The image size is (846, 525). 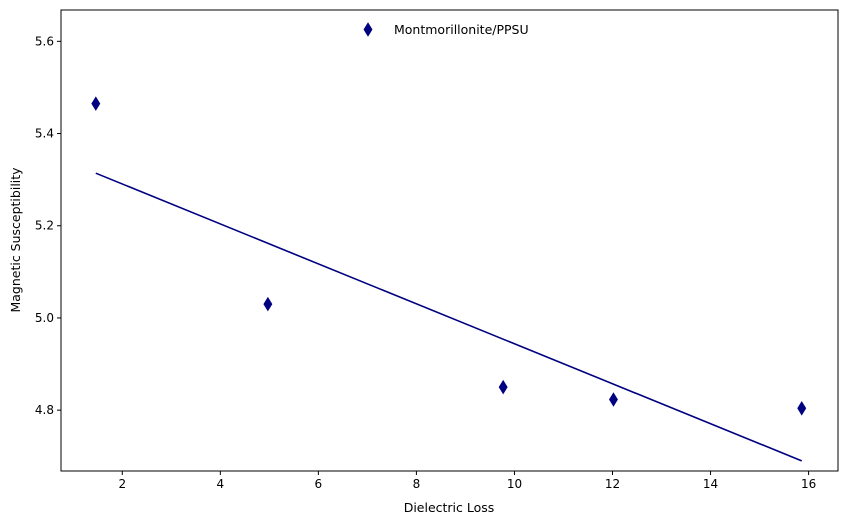 What do you see at coordinates (319, 484) in the screenshot?
I see `x-tick-label: 6` at bounding box center [319, 484].